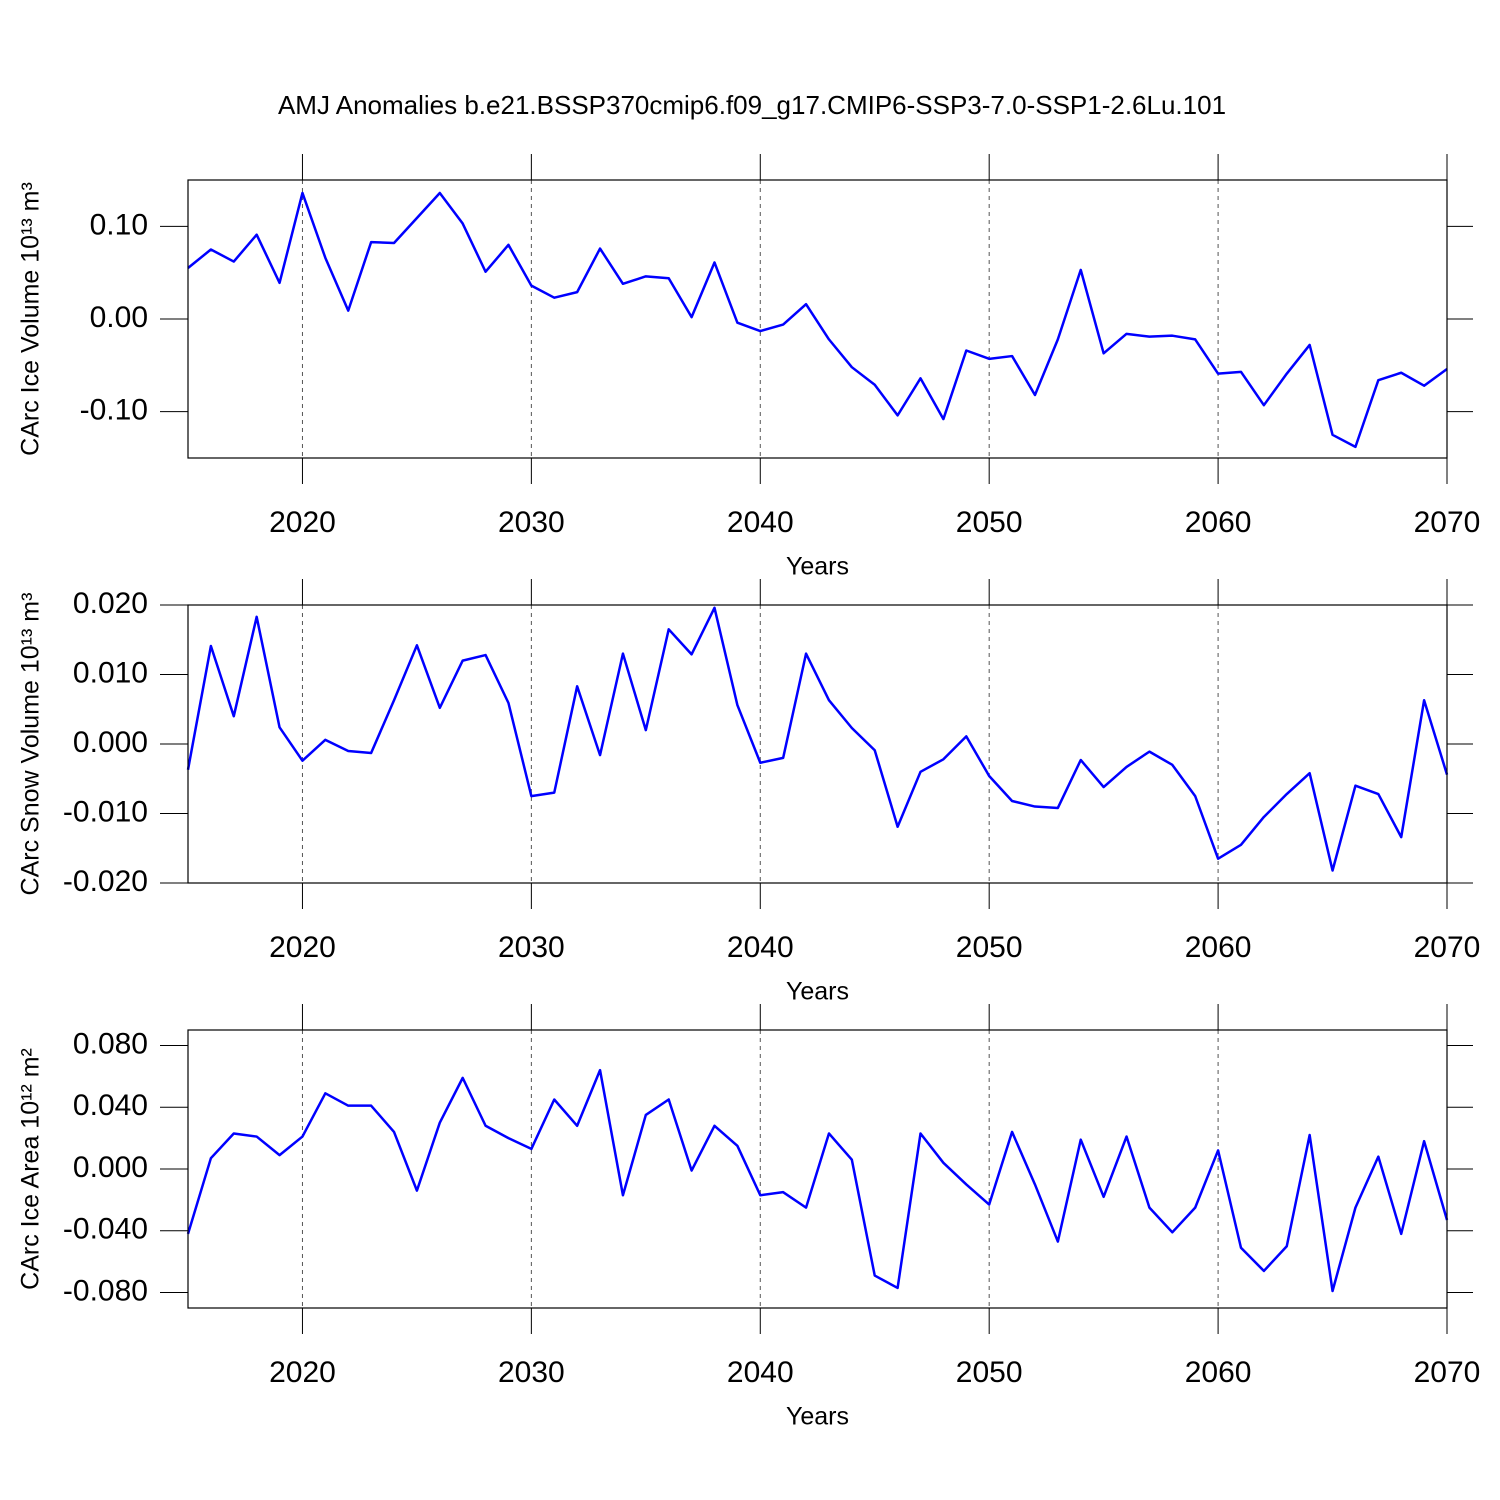 The width and height of the screenshot is (1500, 1500). What do you see at coordinates (110, 672) in the screenshot?
I see `y-tick-label: 0.010` at bounding box center [110, 672].